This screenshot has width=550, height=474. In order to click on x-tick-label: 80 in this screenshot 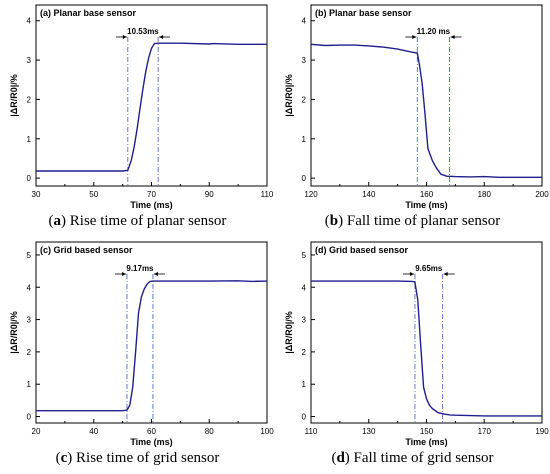, I will do `click(209, 431)`.